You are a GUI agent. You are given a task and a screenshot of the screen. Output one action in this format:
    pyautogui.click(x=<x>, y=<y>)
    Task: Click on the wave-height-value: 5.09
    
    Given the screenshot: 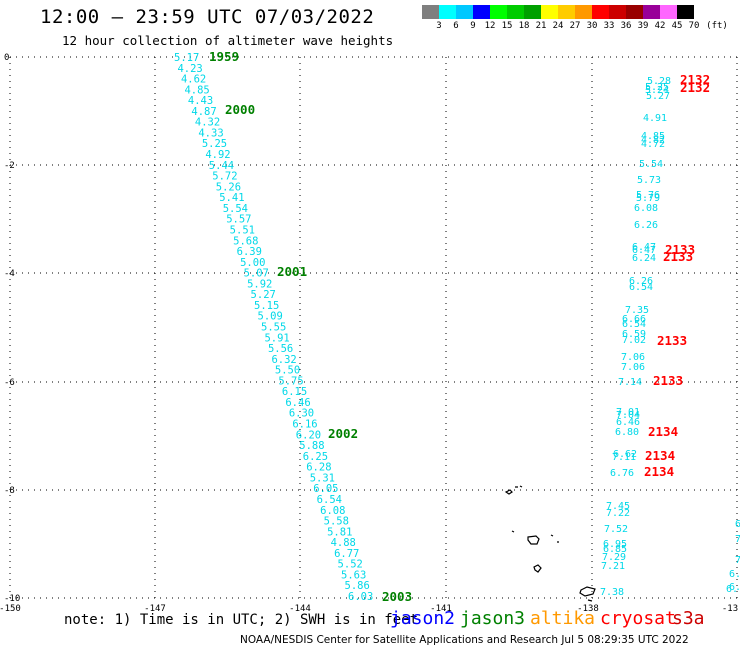 What is the action you would take?
    pyautogui.click(x=270, y=317)
    